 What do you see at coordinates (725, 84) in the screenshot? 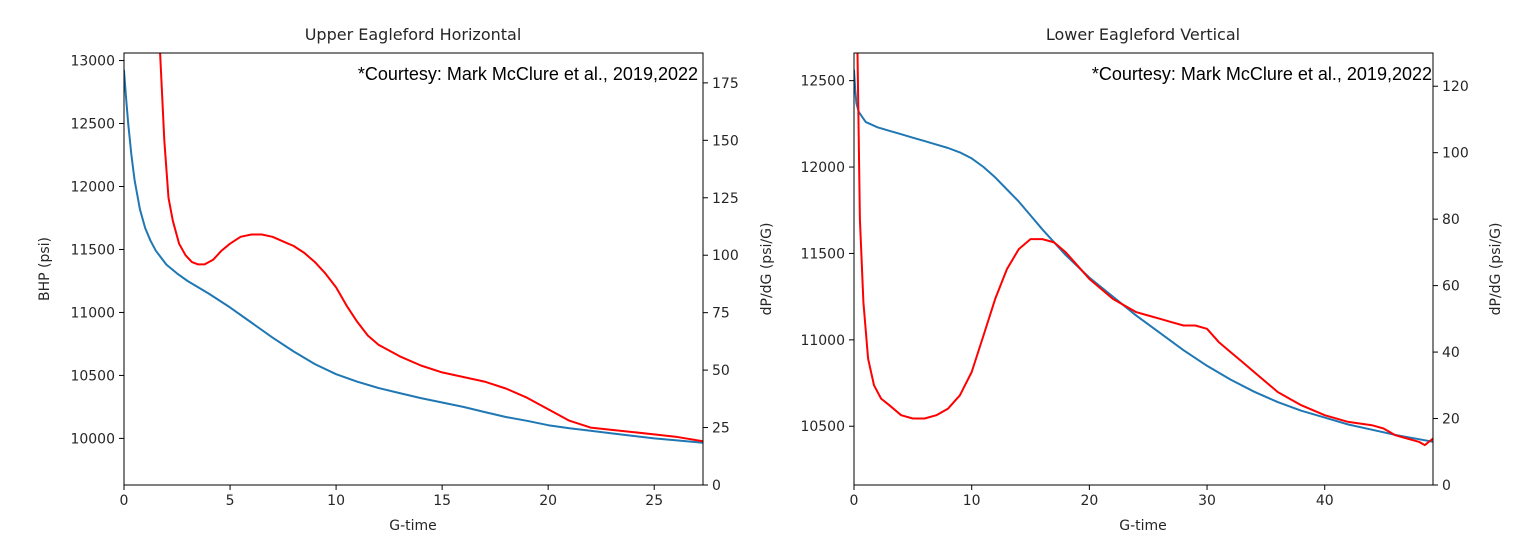
I see `y2-tick-label: 175` at bounding box center [725, 84].